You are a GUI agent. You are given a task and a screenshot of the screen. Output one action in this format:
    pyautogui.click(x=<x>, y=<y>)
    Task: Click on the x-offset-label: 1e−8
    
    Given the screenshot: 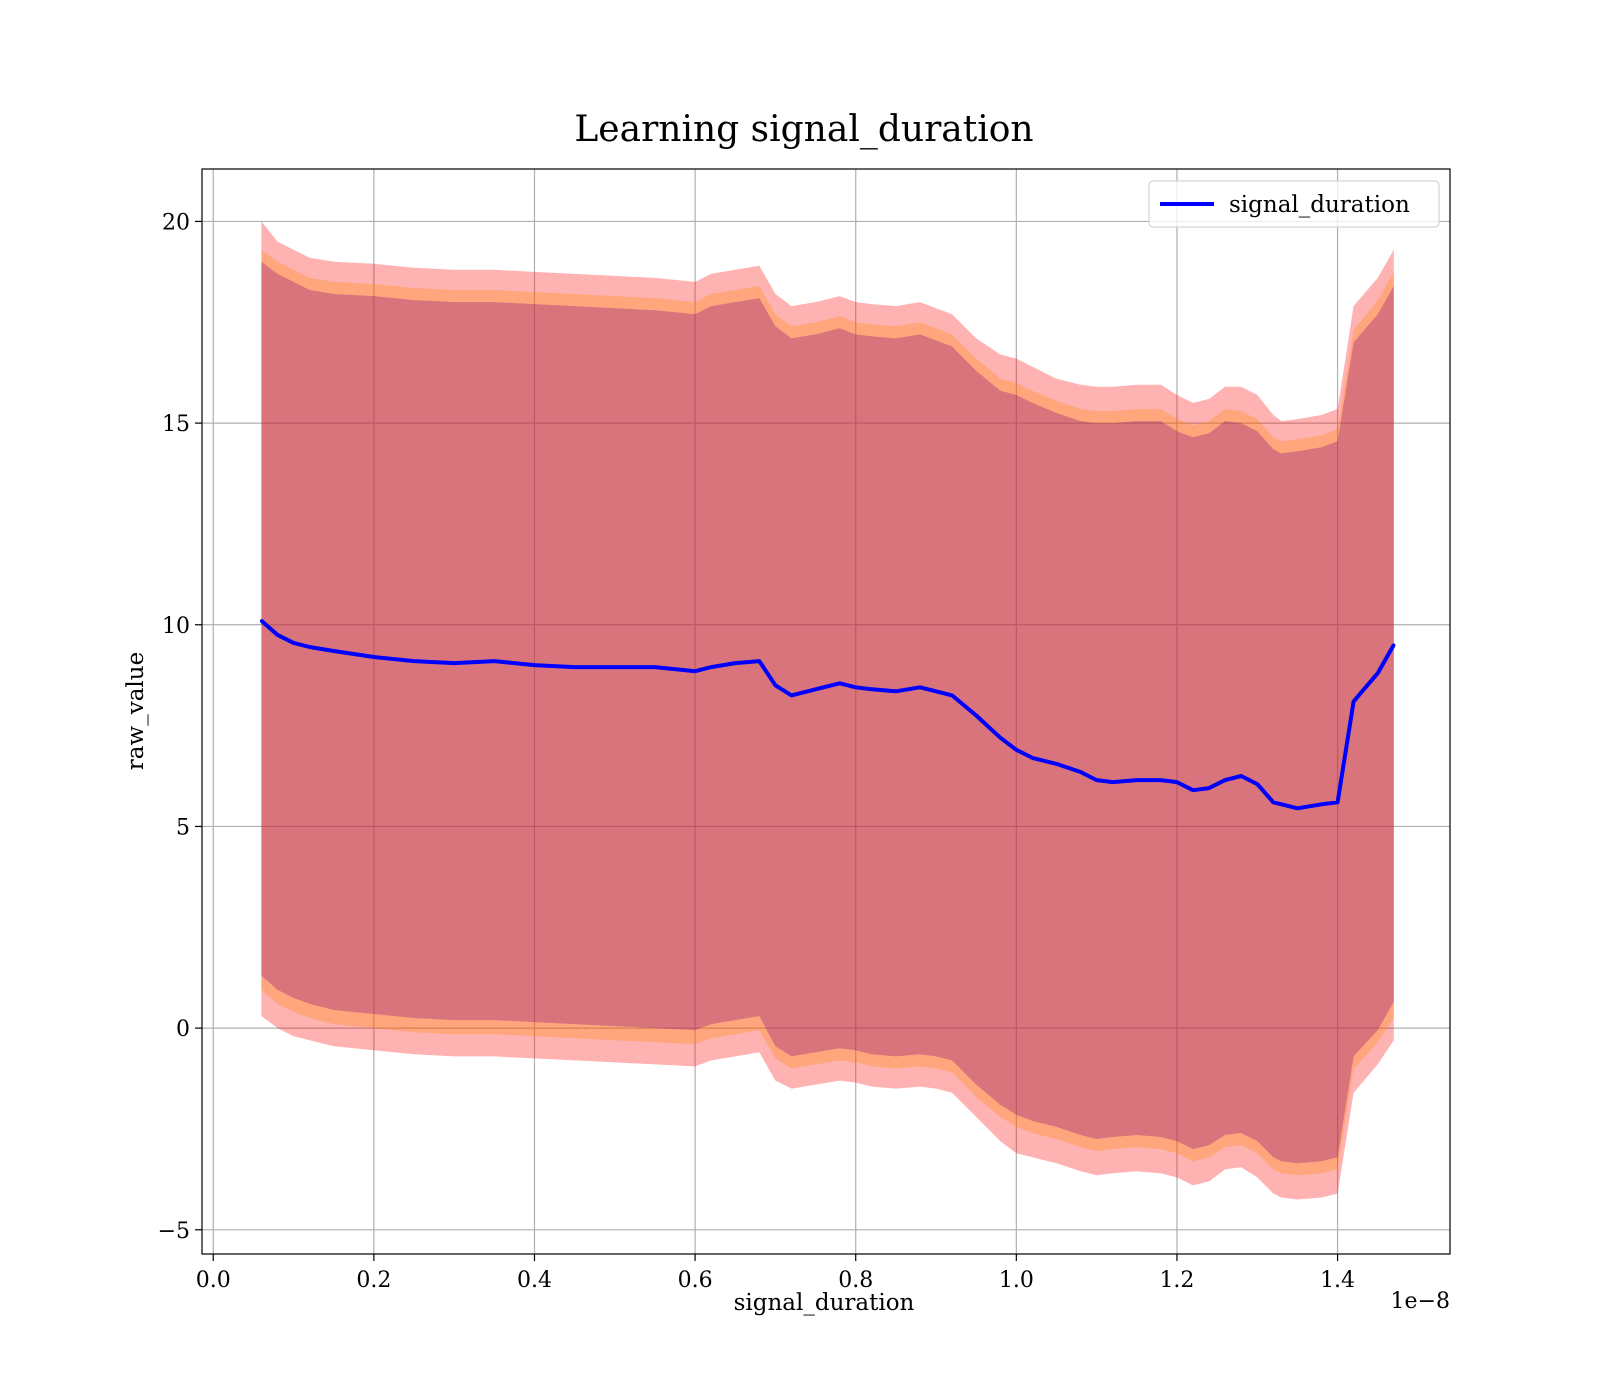 What is the action you would take?
    pyautogui.click(x=1420, y=1301)
    